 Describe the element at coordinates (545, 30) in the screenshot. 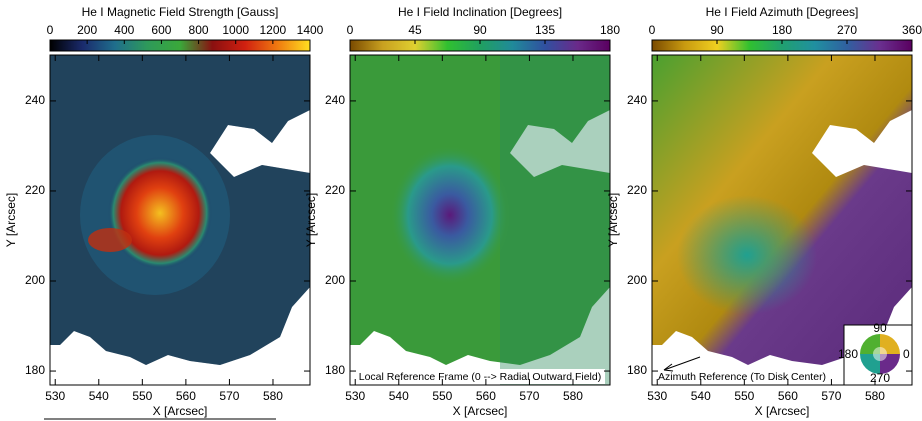

I see `colorbar-tick-label: 135` at that location.